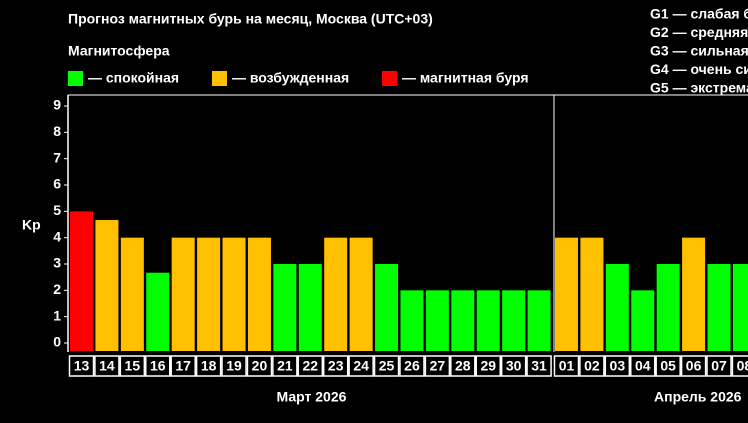 Image resolution: width=748 pixels, height=423 pixels. What do you see at coordinates (488, 366) in the screenshot?
I see `x-tick-label: 29` at bounding box center [488, 366].